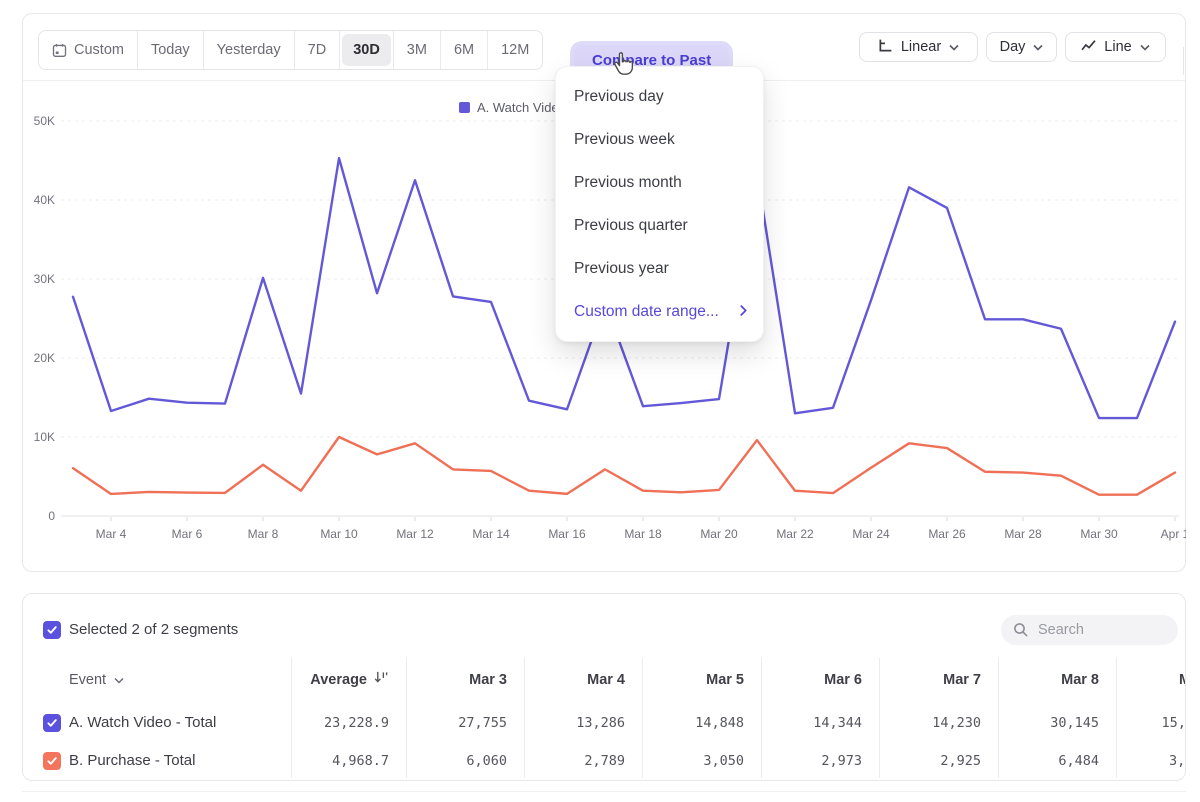  I want to click on range-label: 6M, so click(464, 50).